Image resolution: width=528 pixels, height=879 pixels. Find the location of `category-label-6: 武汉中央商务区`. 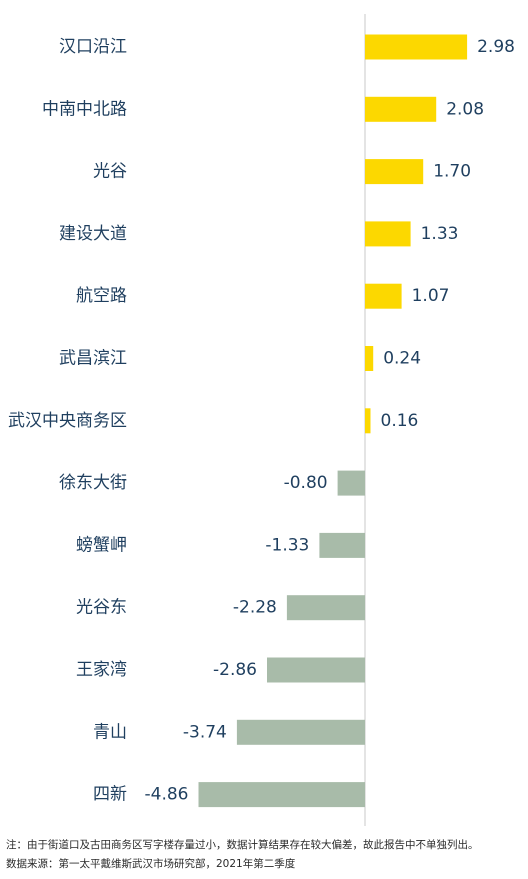

category-label-6: 武汉中央商务区 is located at coordinates (67, 421).